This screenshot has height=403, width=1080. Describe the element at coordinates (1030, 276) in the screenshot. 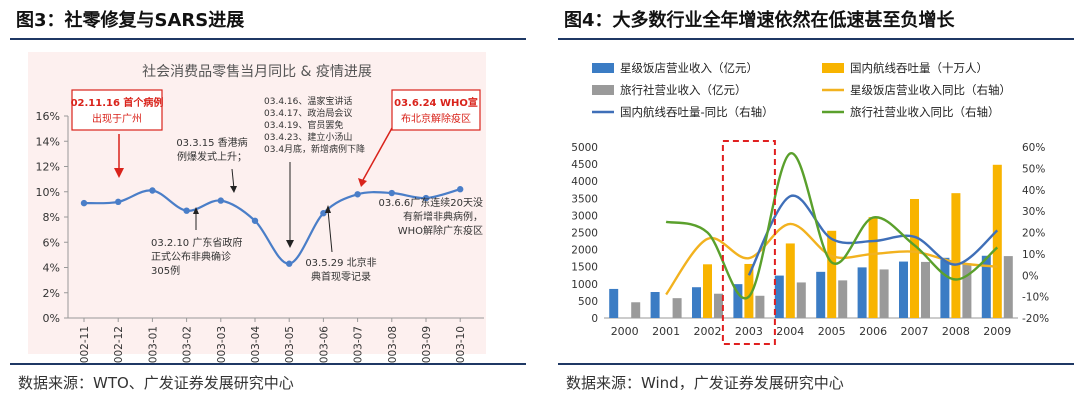

I see `y-right-tick-label: 0%` at that location.